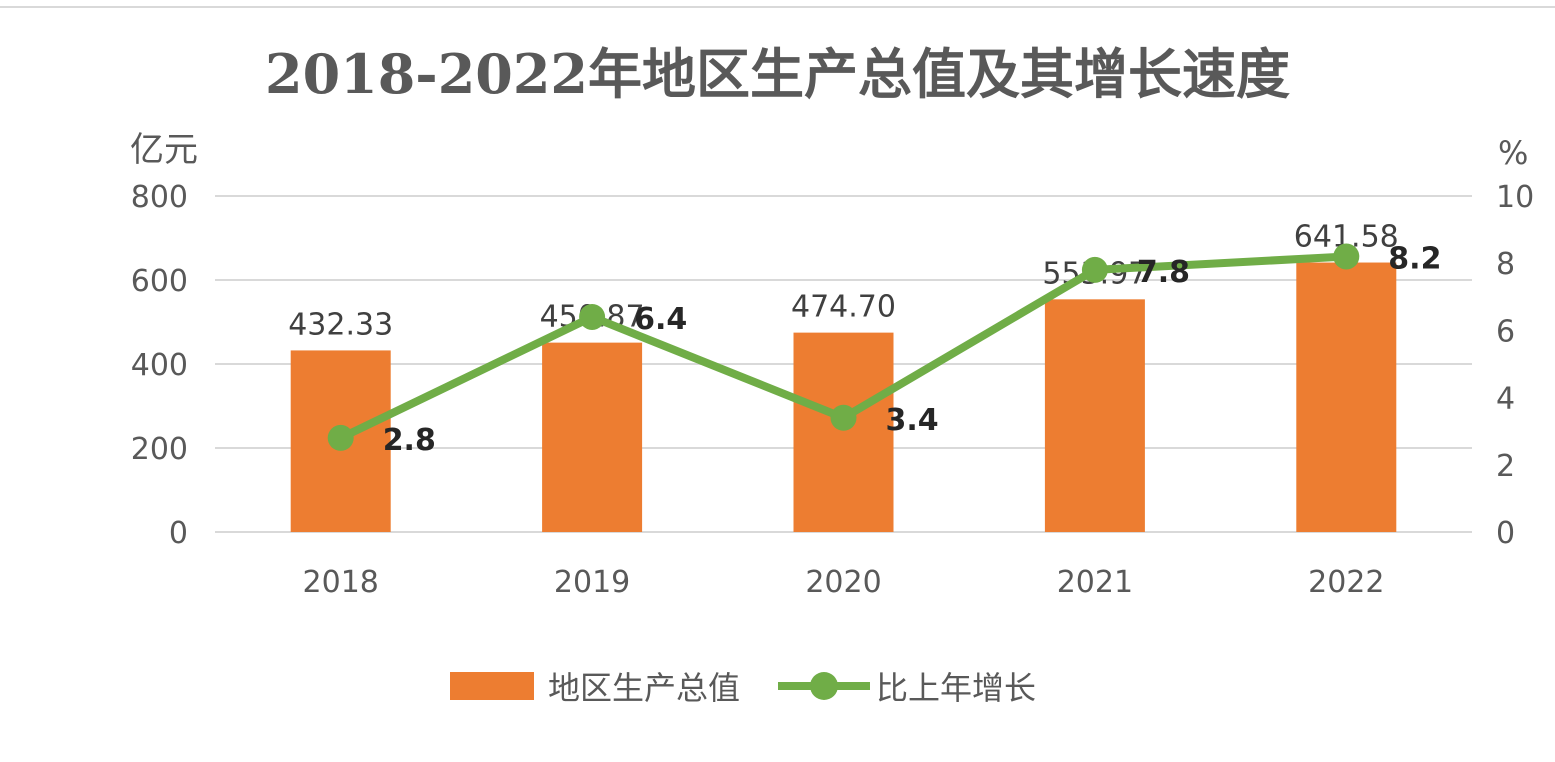 This screenshot has height=762, width=1555. I want to click on legend: 地区生产总值 比上年增长, so click(777, 686).